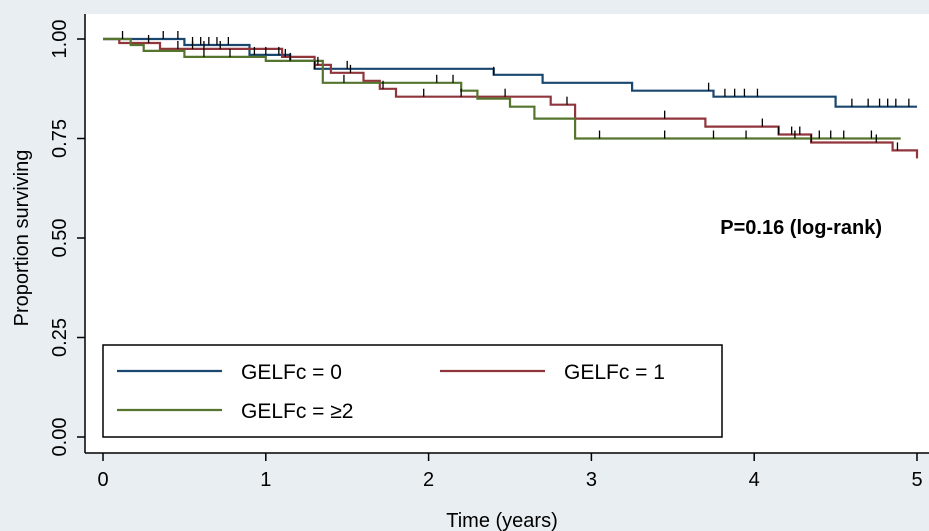 This screenshot has height=531, width=929. I want to click on legend-label: GELFc = 1, so click(614, 372).